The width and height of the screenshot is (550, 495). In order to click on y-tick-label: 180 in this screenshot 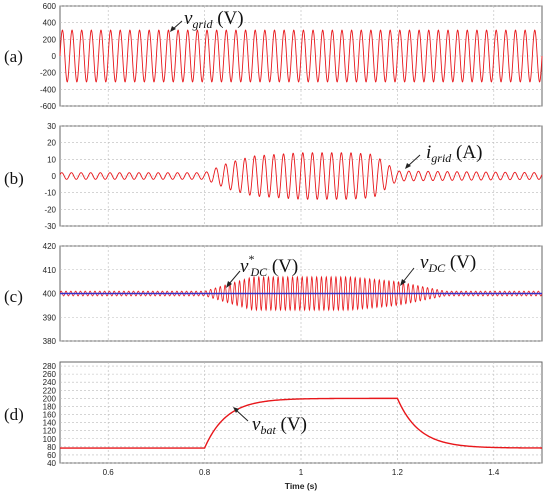, I will do `click(50, 406)`.